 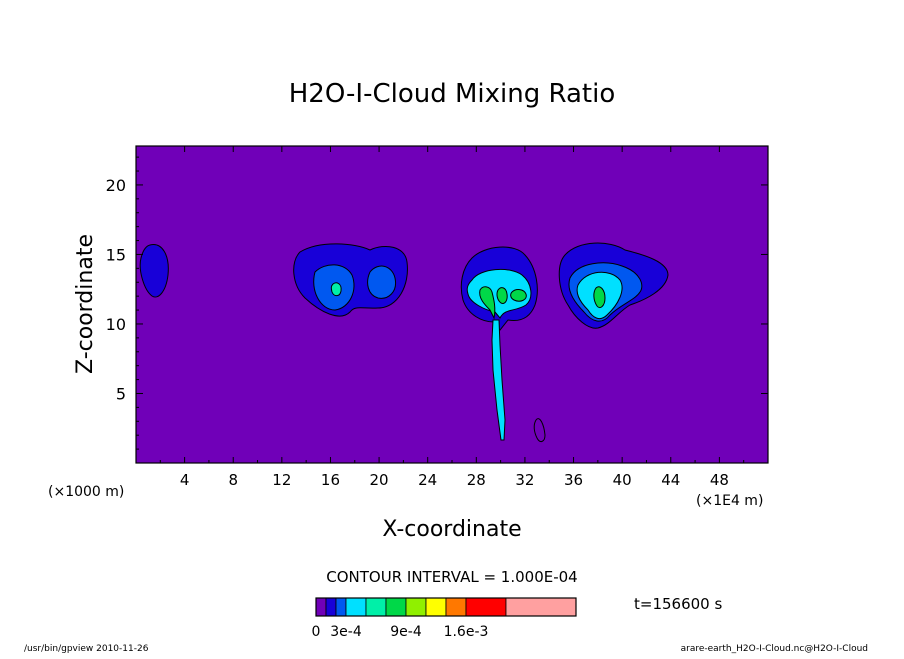 What do you see at coordinates (121, 393) in the screenshot?
I see `y-tick-label: 5` at bounding box center [121, 393].